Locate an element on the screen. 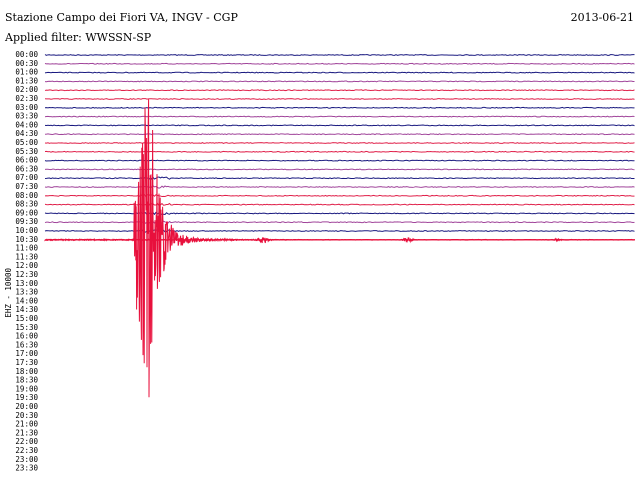 This screenshot has width=640, height=488. row-label: 02:00 is located at coordinates (26, 89).